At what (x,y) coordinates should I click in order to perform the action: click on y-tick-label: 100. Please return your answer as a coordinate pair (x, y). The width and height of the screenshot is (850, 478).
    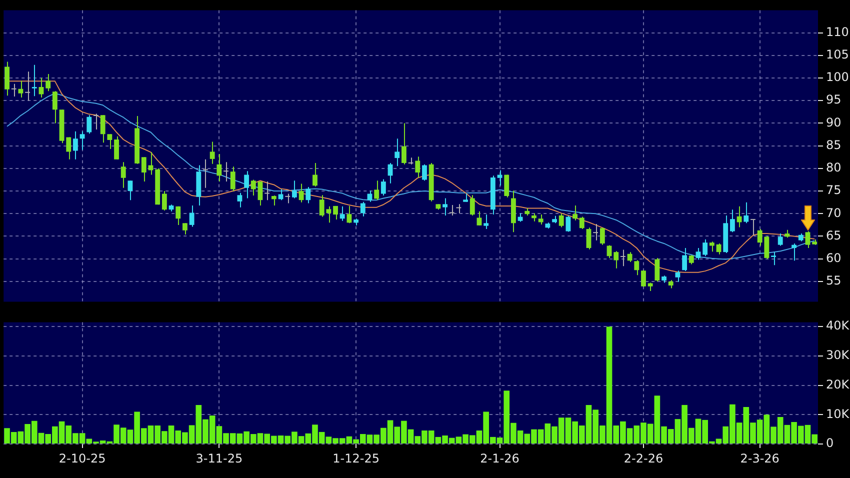
    Looking at the image, I should click on (837, 77).